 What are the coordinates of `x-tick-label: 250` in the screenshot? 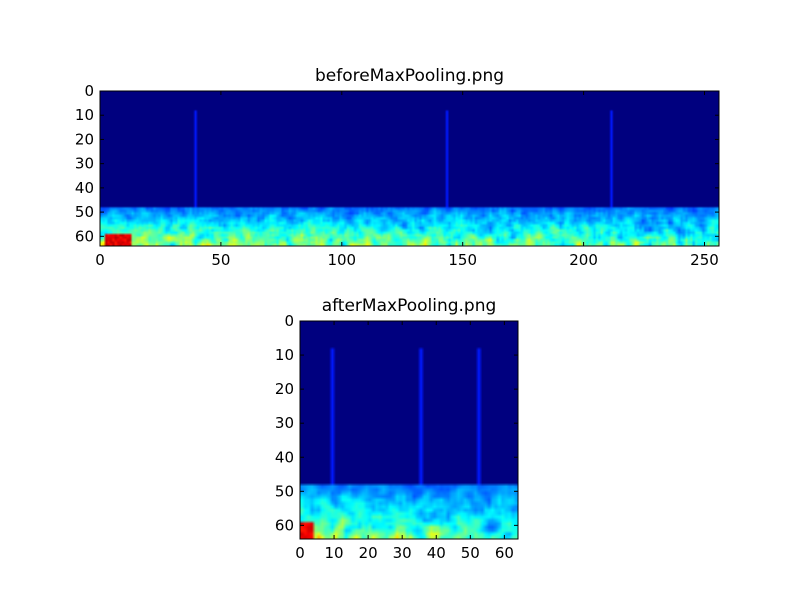 It's located at (704, 260).